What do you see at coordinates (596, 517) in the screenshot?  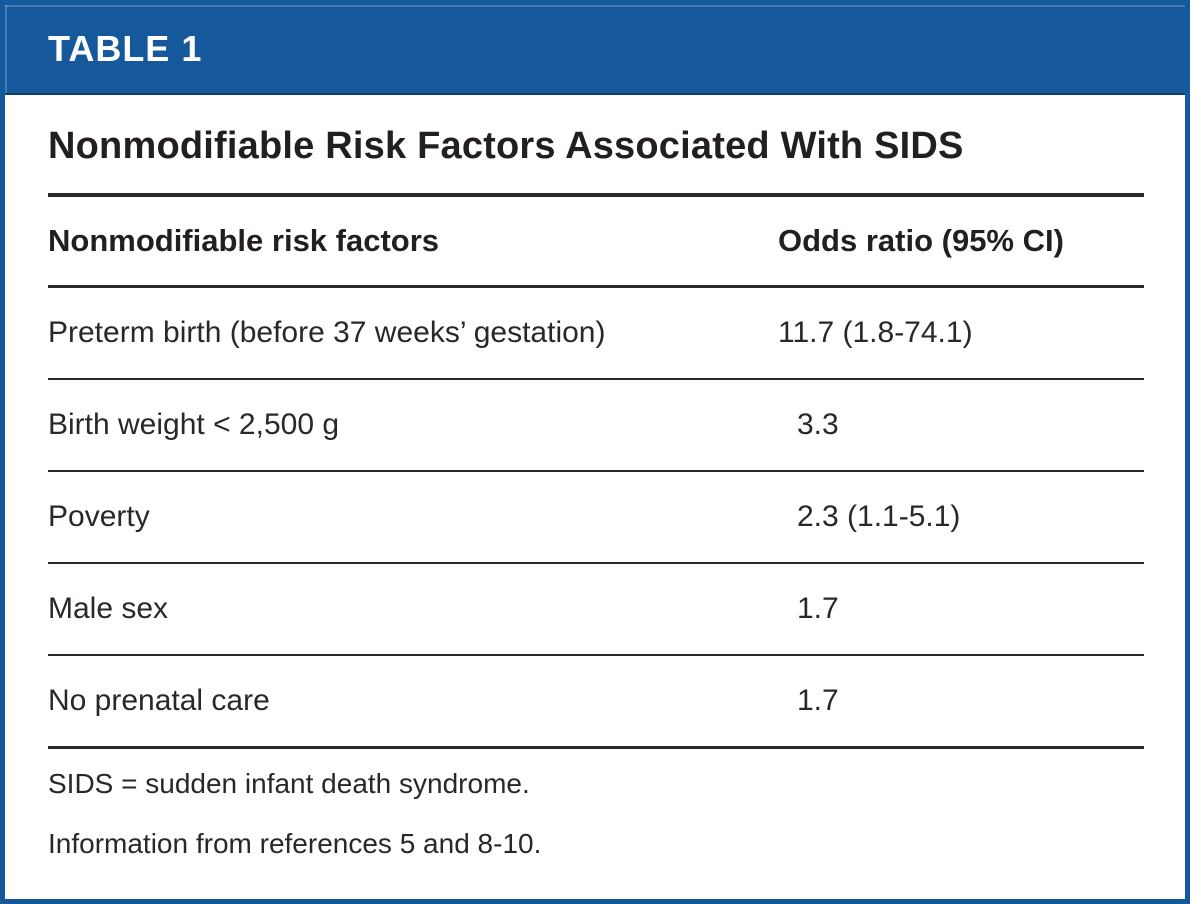 I see `table-row-poverty: Poverty 2.3 (1.1-5.1)` at bounding box center [596, 517].